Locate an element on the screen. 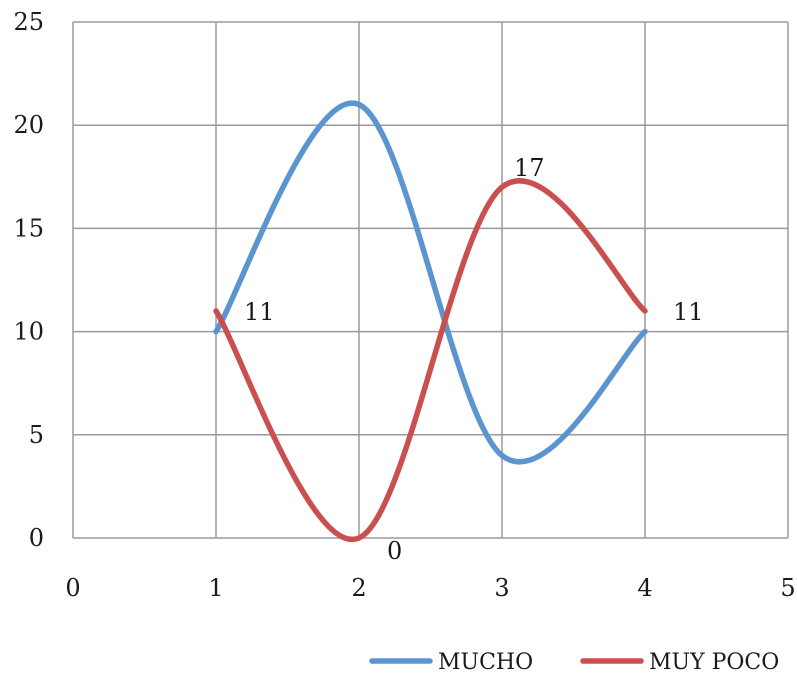 The height and width of the screenshot is (677, 797). legend: MUCHO MUY POCO is located at coordinates (574, 662).